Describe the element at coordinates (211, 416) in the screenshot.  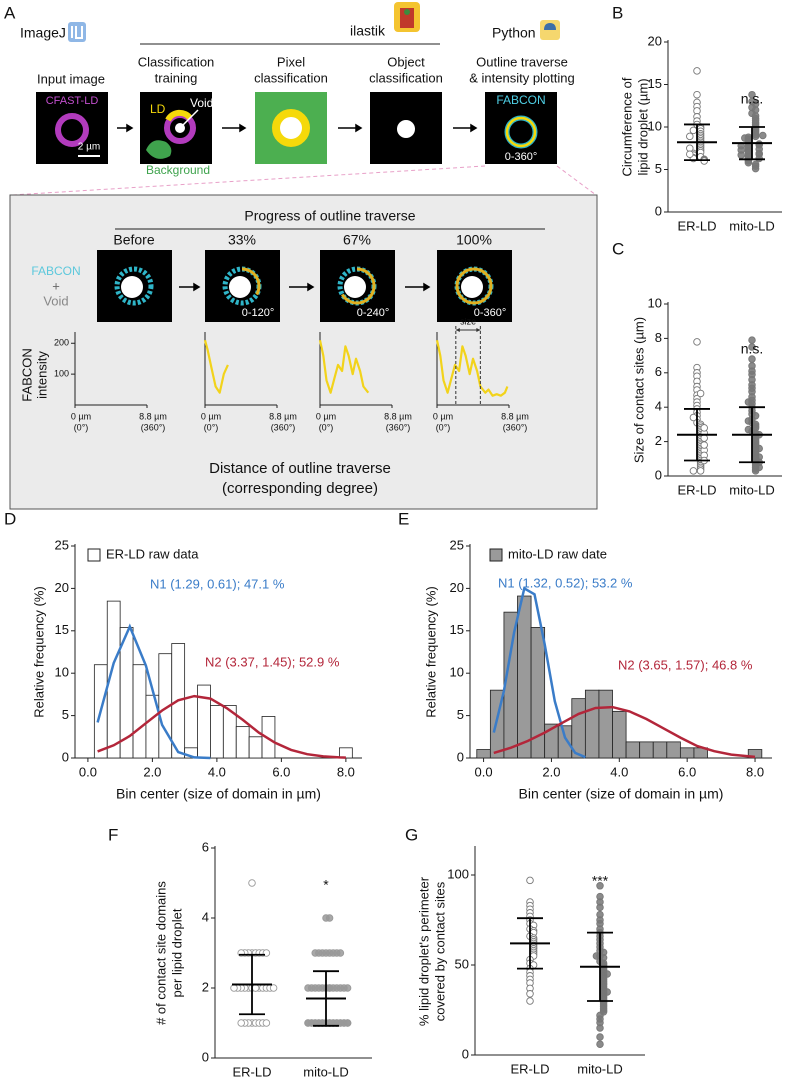
I see `x-tick-label: 0 µm` at that location.